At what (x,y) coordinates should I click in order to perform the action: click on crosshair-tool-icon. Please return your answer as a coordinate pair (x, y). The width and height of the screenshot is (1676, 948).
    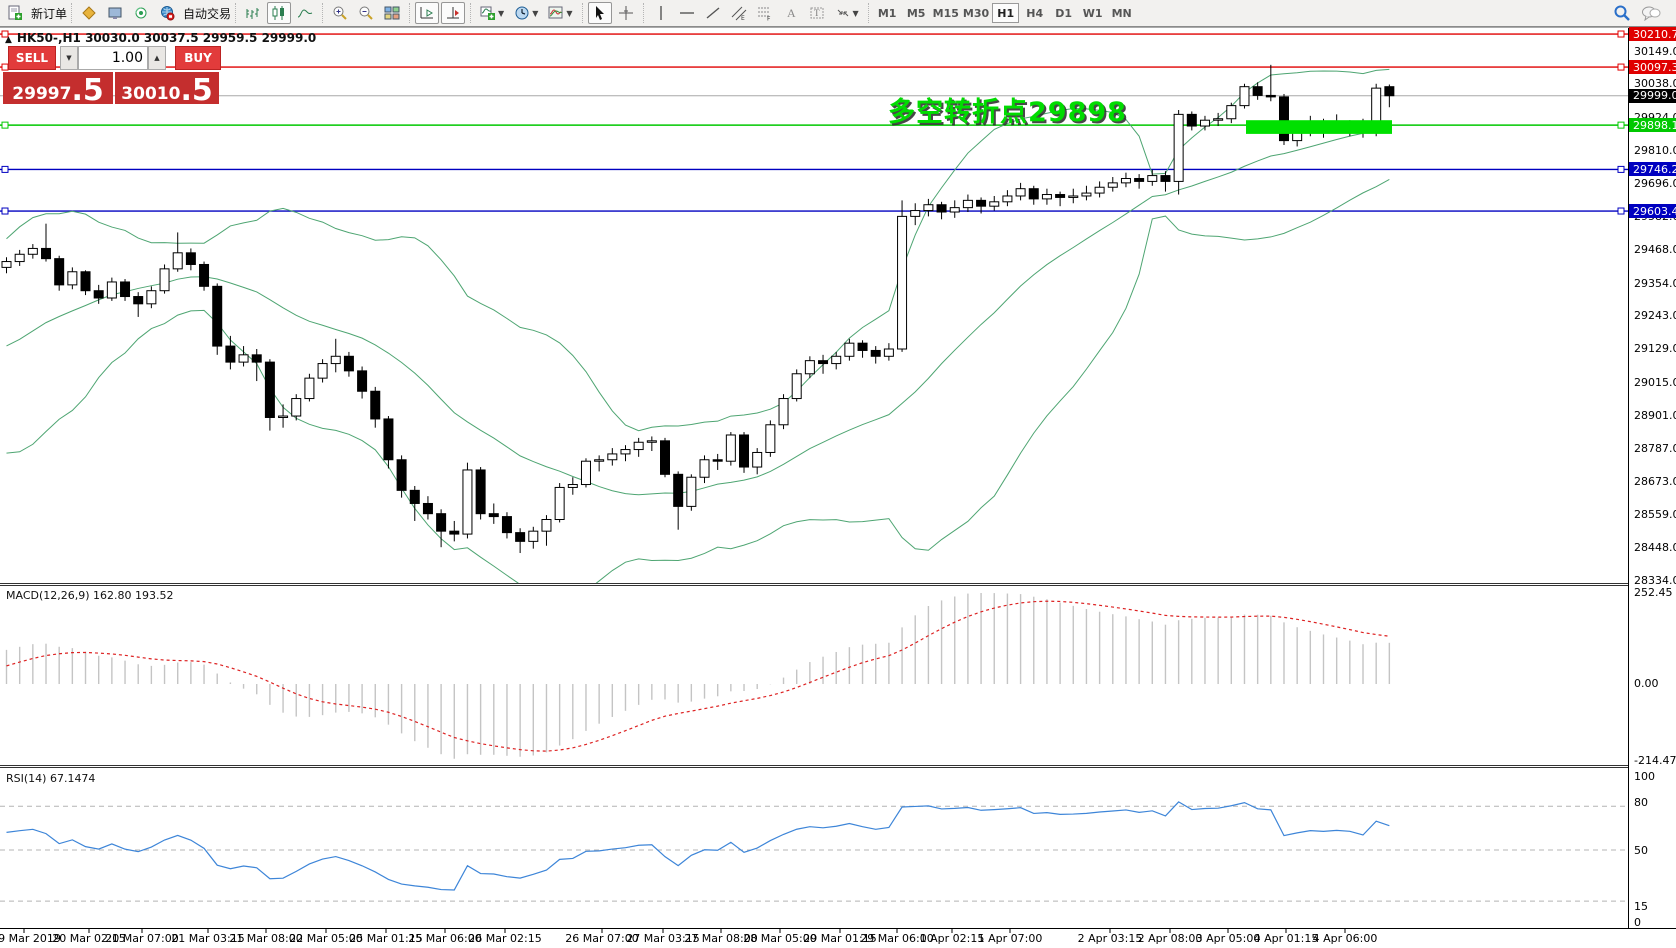
    Looking at the image, I should click on (626, 13).